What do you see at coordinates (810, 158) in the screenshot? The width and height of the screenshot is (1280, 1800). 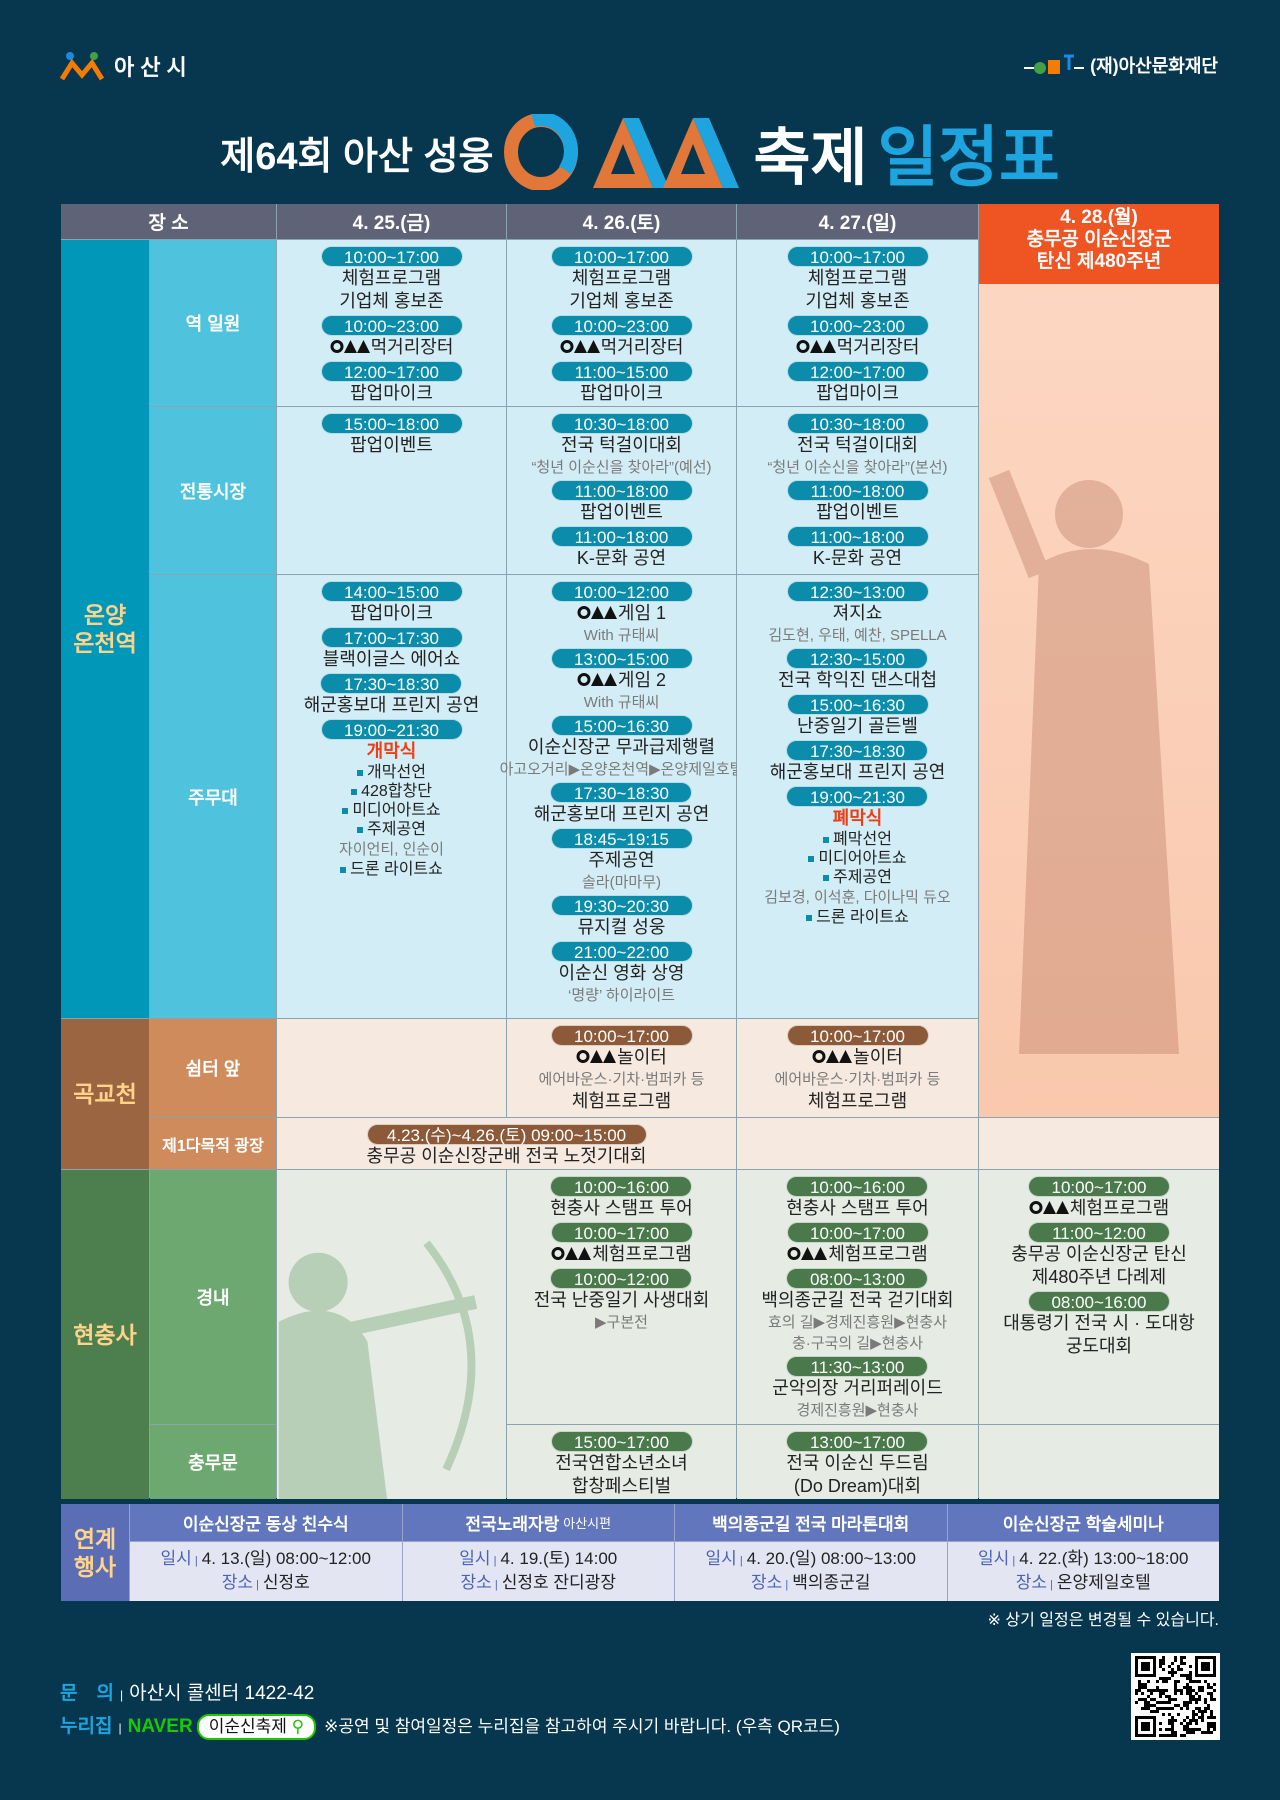 I see `title-festival: 축제` at bounding box center [810, 158].